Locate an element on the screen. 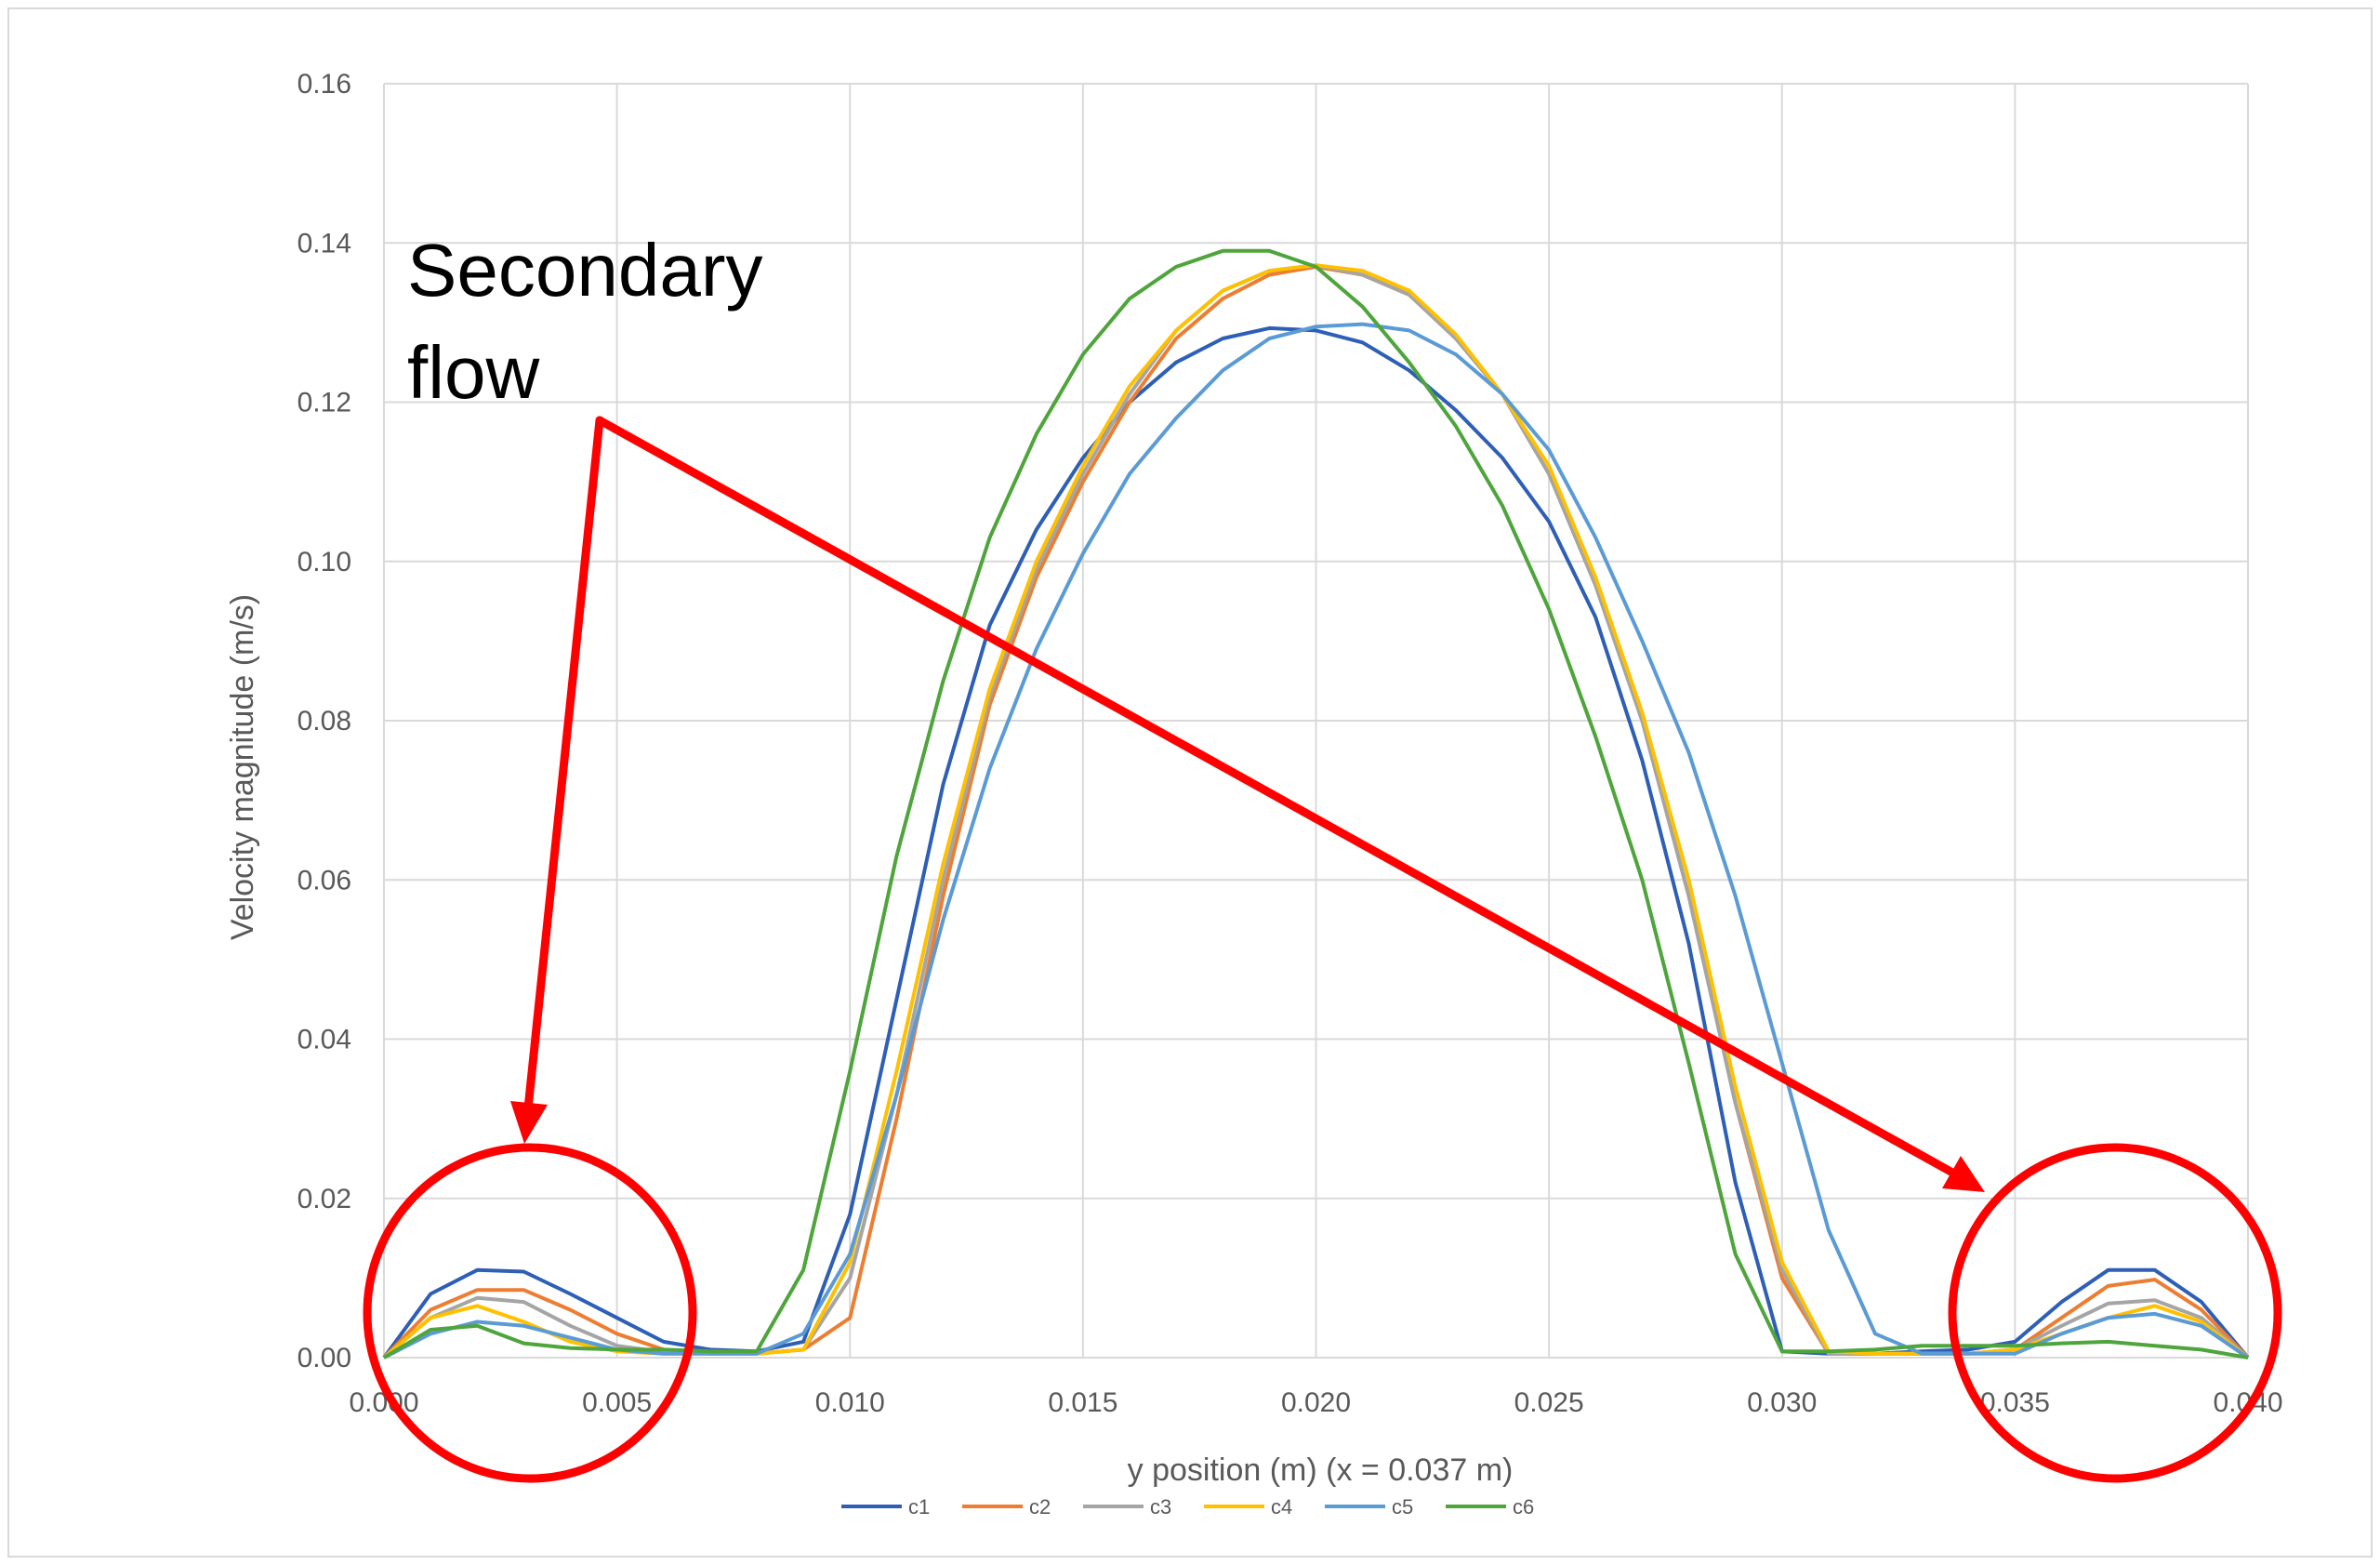 The image size is (2380, 1565). annotation-text-line1: Secondary is located at coordinates (584, 270).